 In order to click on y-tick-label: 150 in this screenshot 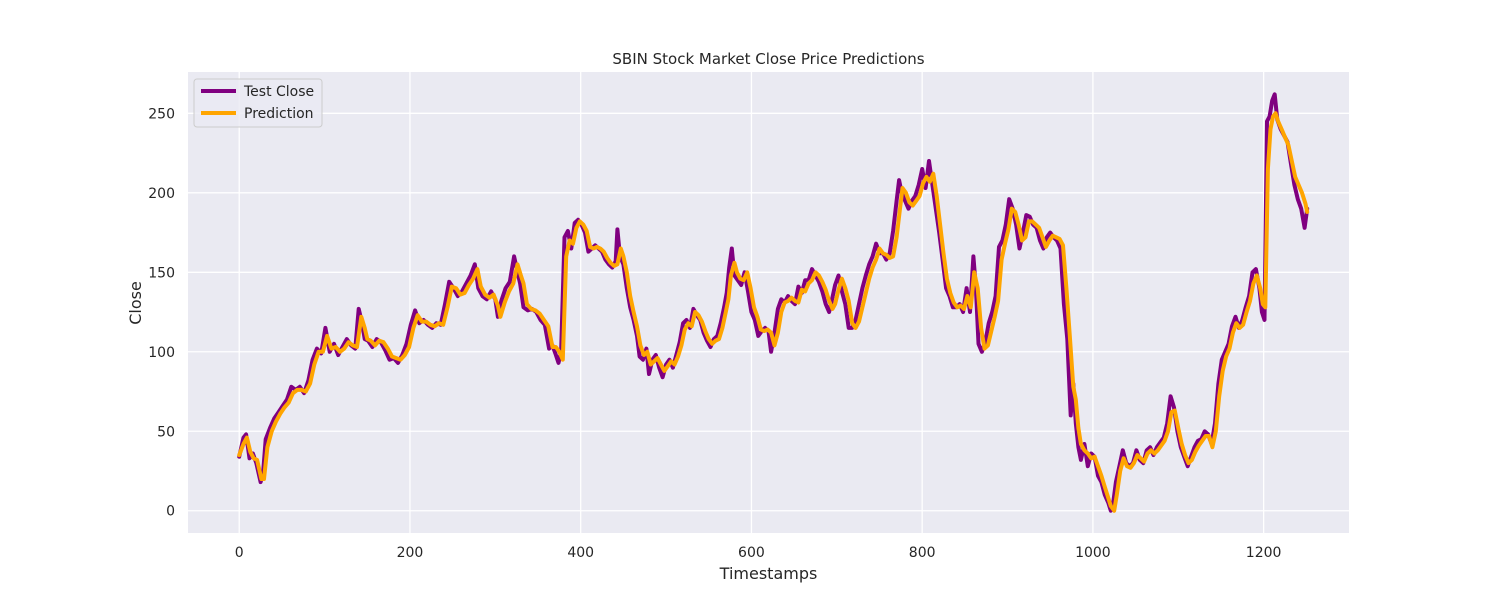, I will do `click(161, 273)`.